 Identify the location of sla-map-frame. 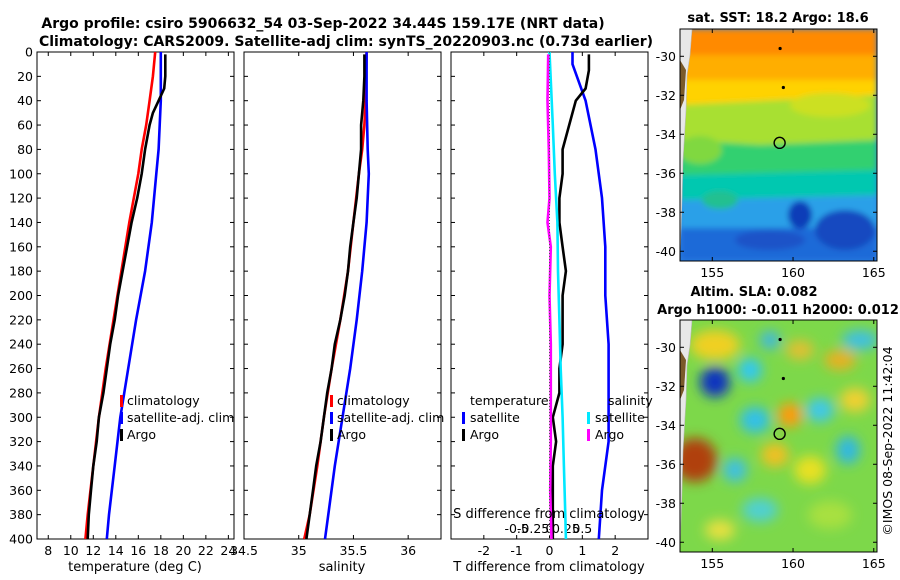
(778, 436).